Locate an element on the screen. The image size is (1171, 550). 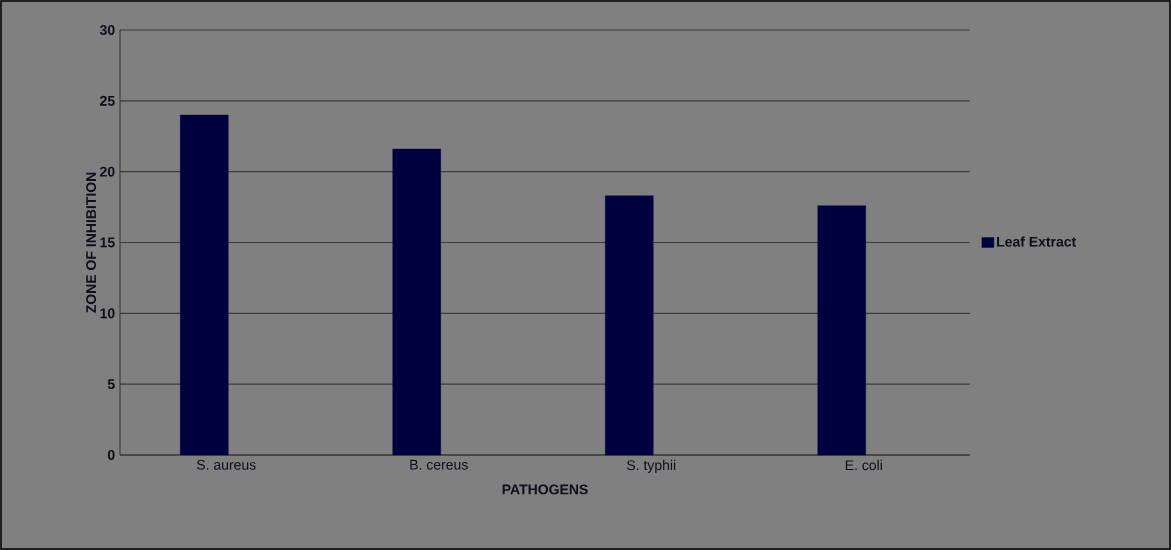
y-axis-title: ZONE OF INHIBITION is located at coordinates (91, 242).